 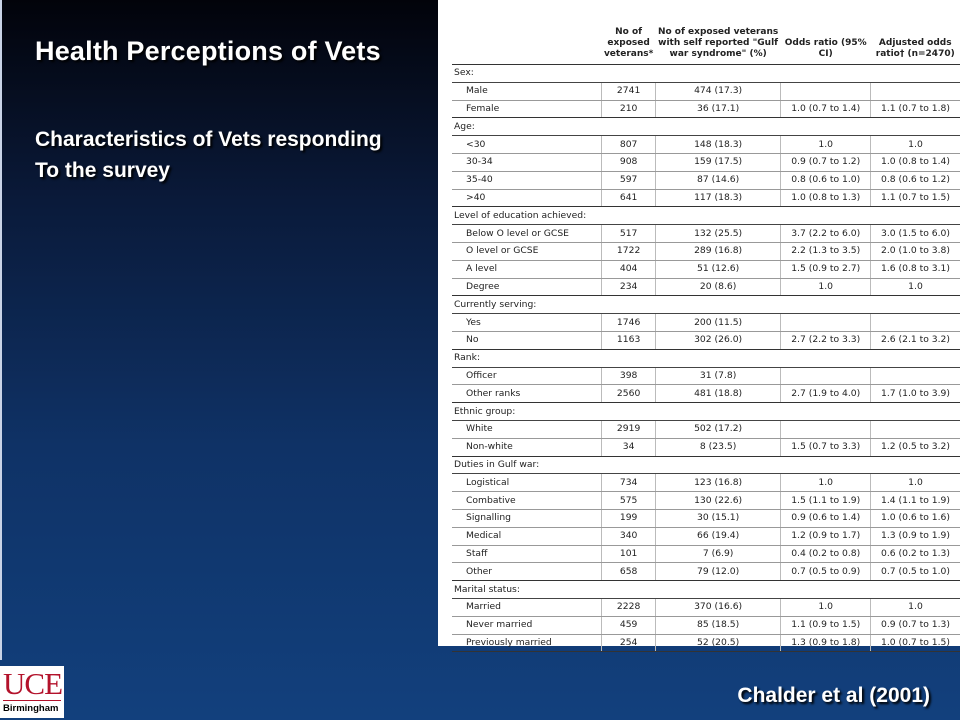 I want to click on section-label: Sex:, so click(x=706, y=73).